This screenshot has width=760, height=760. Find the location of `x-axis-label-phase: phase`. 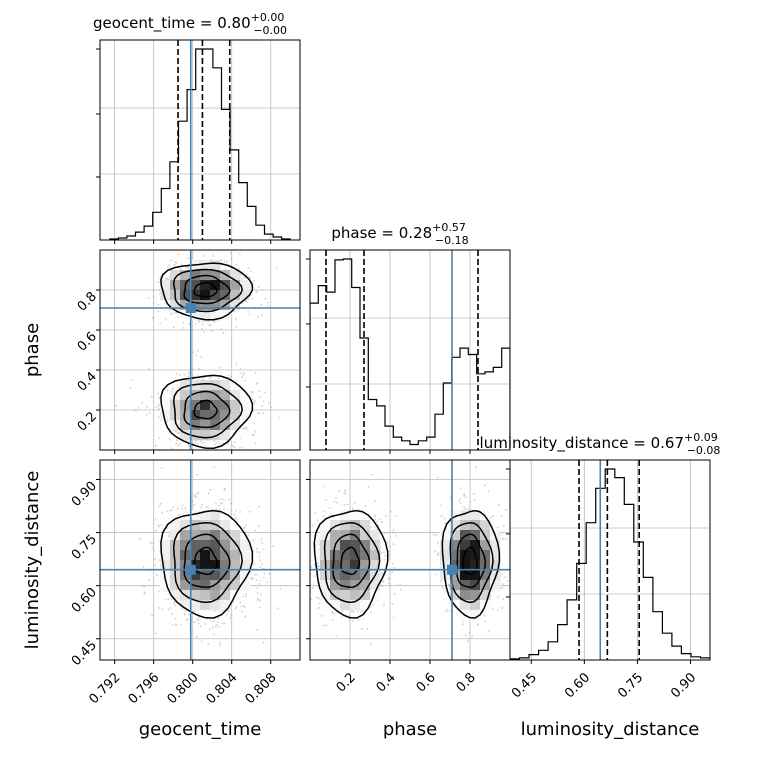

x-axis-label-phase: phase is located at coordinates (410, 729).